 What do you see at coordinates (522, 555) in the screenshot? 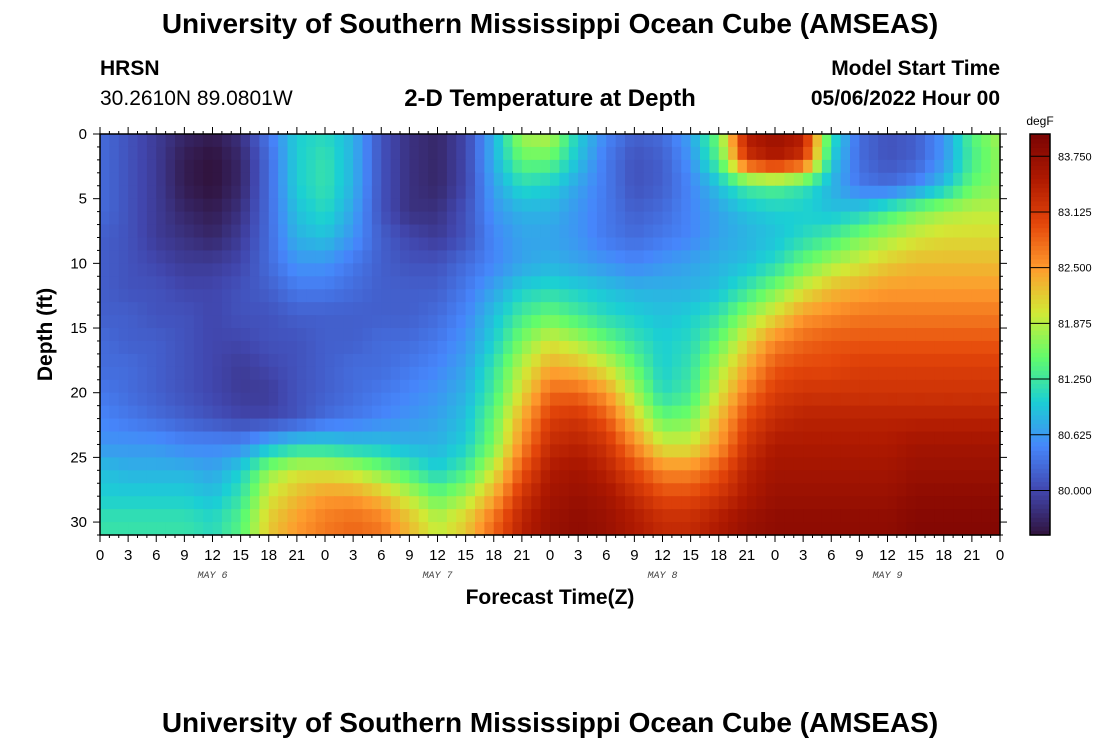
I see `x-tick-label: 21` at bounding box center [522, 555].